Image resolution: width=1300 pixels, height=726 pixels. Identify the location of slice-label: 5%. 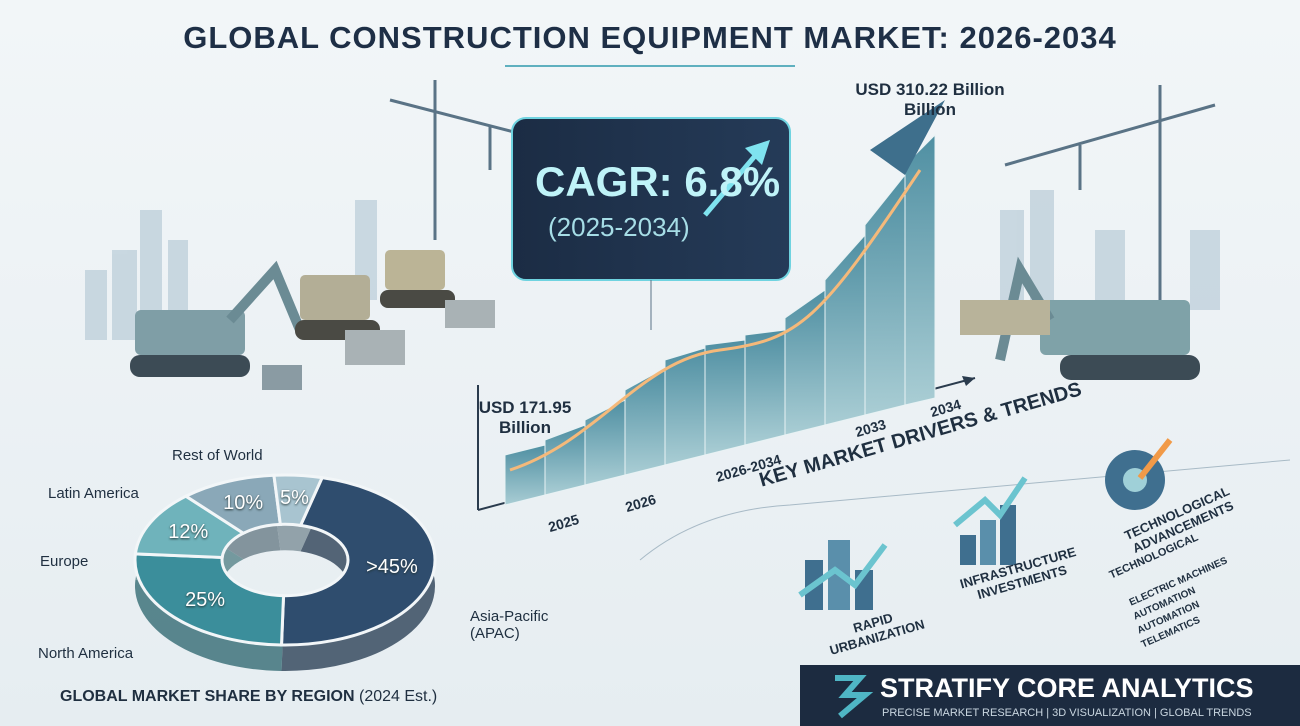
(294, 498).